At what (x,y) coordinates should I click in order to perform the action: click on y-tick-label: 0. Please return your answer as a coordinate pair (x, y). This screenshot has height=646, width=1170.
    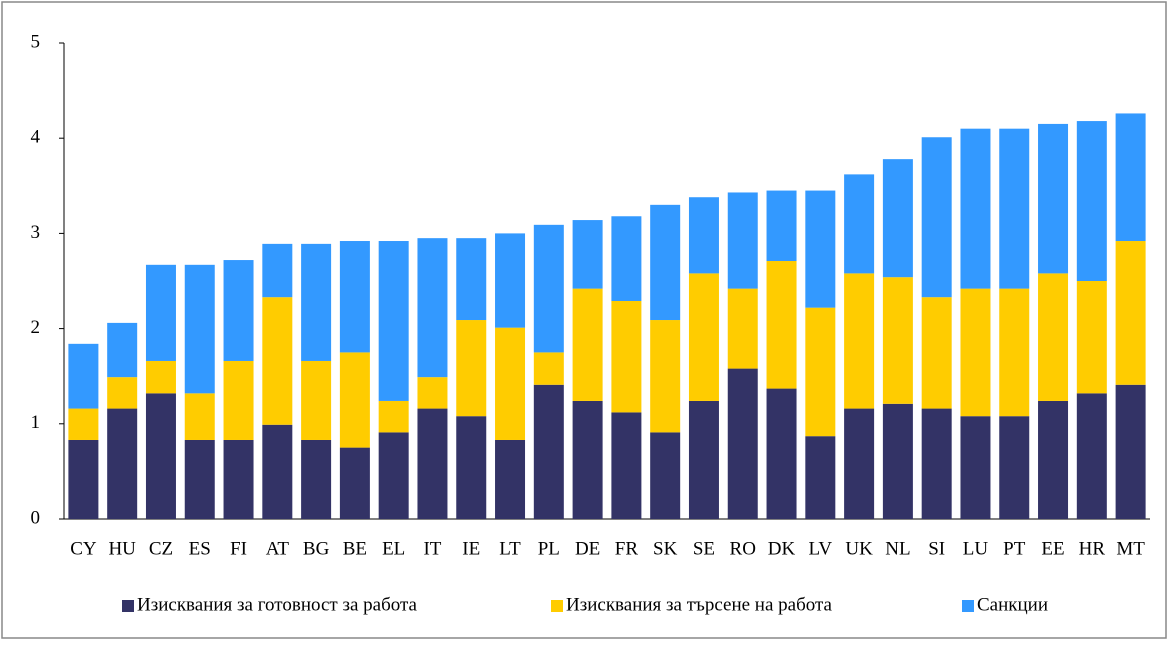
    Looking at the image, I should click on (36, 517).